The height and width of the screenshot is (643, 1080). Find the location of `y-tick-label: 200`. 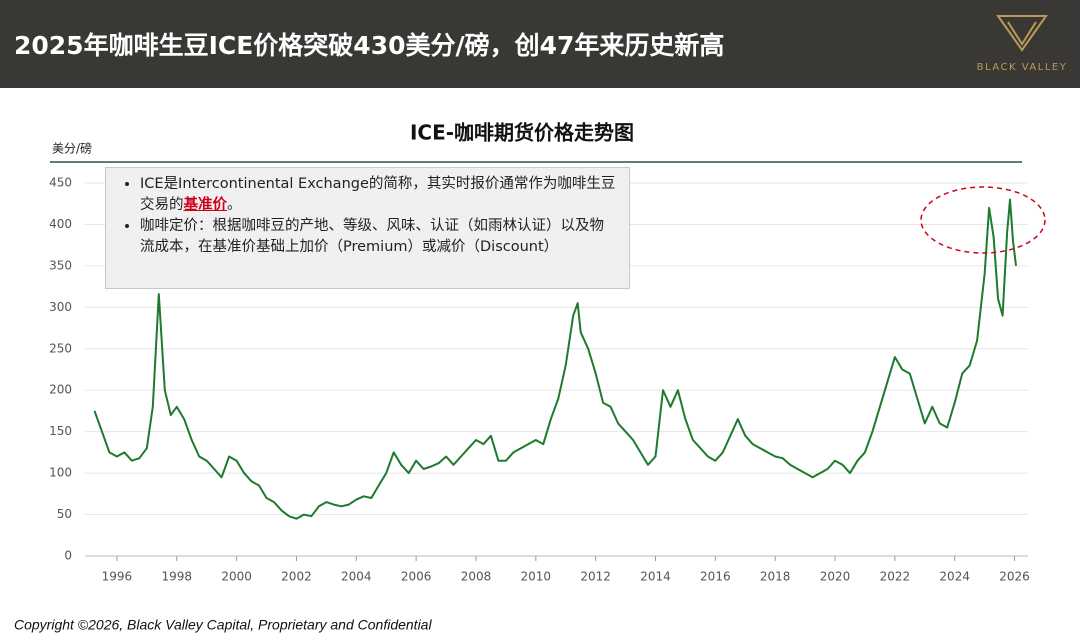

y-tick-label: 200 is located at coordinates (60, 390).